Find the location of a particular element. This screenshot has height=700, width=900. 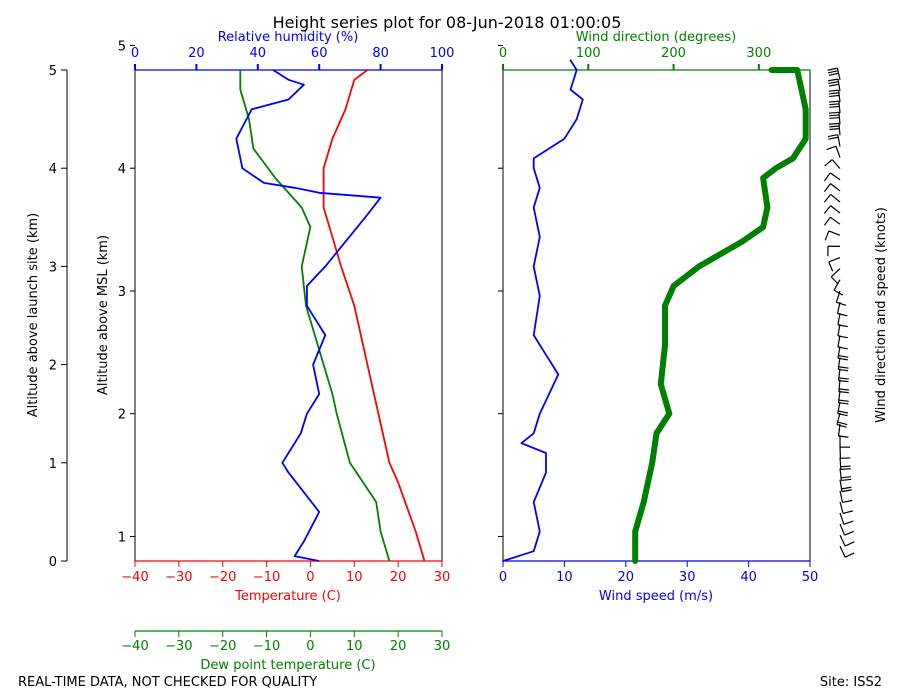

wind-direction-tick-label: 100 is located at coordinates (588, 53).